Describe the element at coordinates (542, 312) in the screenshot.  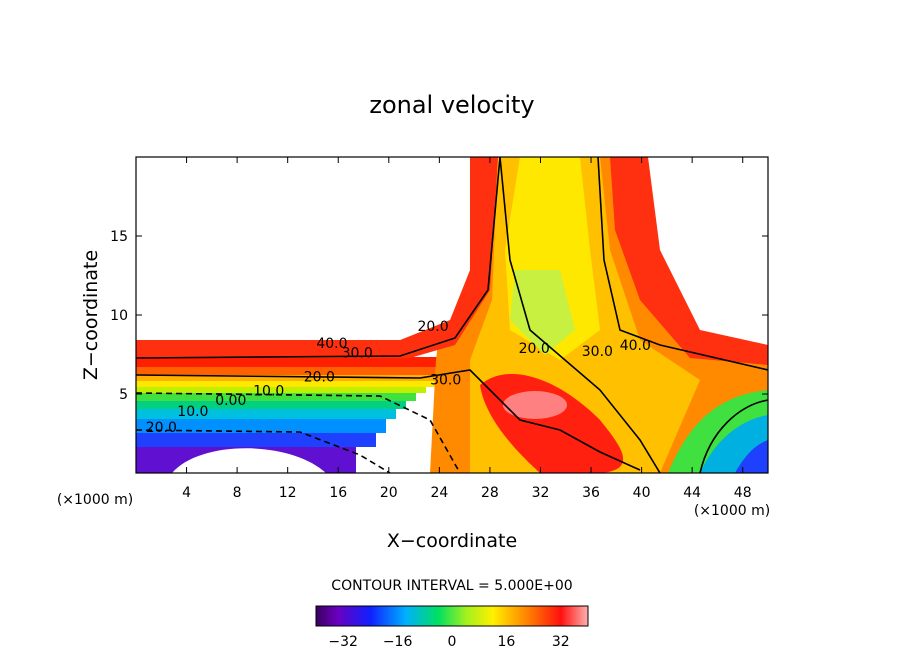
I see `region-lime` at that location.